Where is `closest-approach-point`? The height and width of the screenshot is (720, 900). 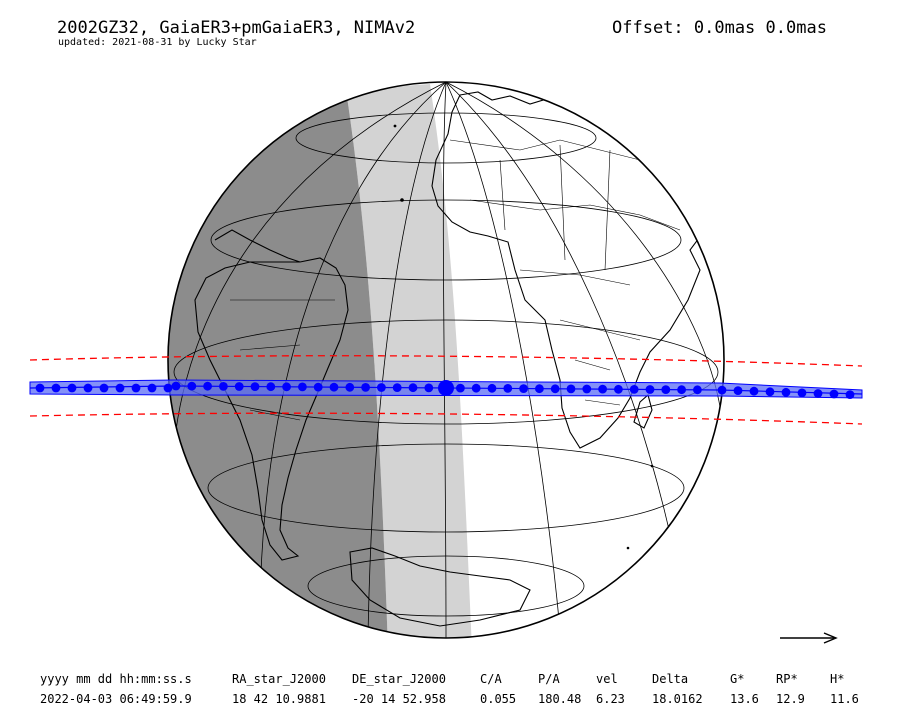
closest-approach-point is located at coordinates (446, 388).